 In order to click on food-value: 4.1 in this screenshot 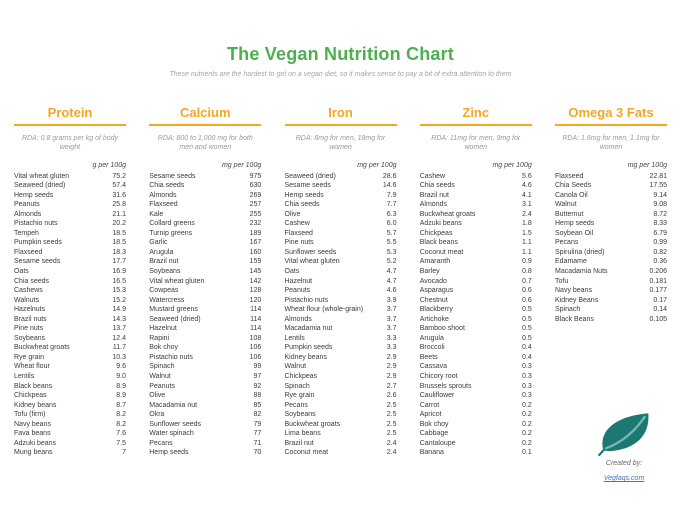, I will do `click(527, 195)`.